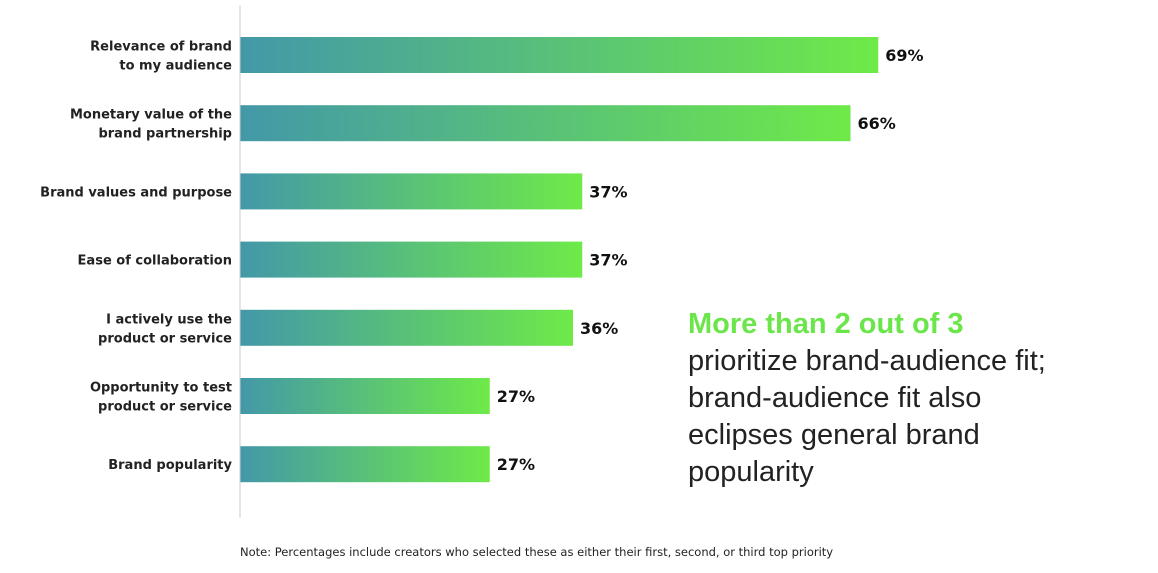 This screenshot has height=573, width=1158. What do you see at coordinates (165, 329) in the screenshot?
I see `category-label: I actively use the product or service` at bounding box center [165, 329].